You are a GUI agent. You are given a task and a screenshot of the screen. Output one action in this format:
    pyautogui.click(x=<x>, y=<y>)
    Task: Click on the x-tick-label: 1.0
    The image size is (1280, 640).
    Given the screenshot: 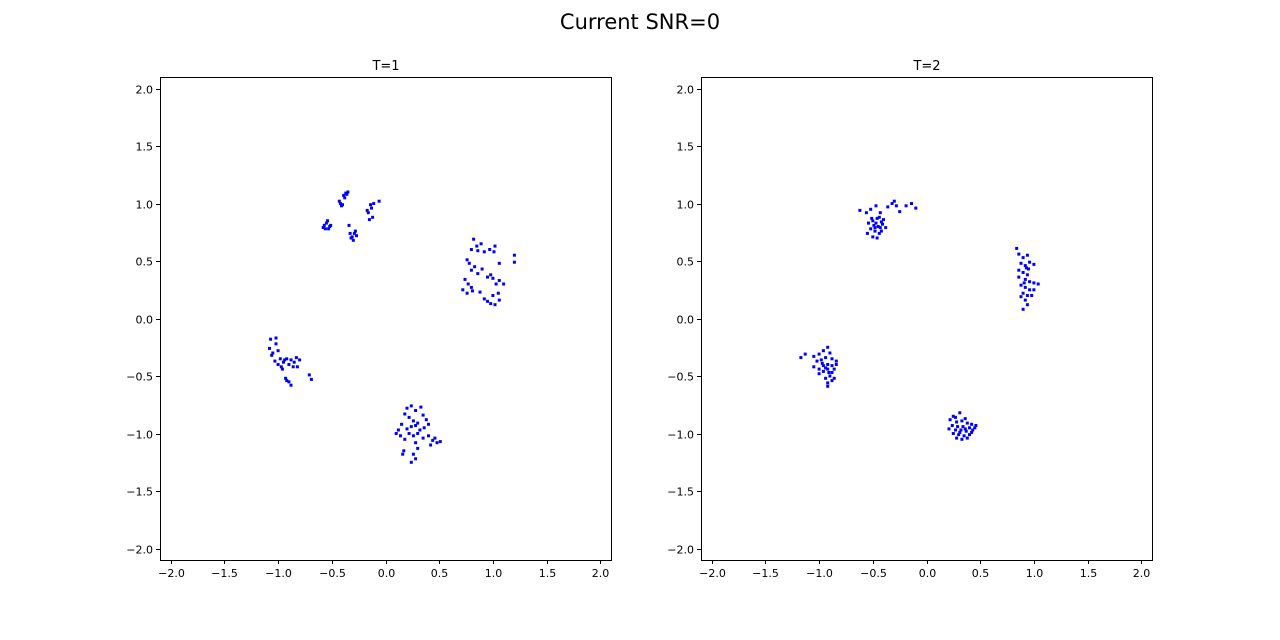 What is the action you would take?
    pyautogui.click(x=1035, y=573)
    